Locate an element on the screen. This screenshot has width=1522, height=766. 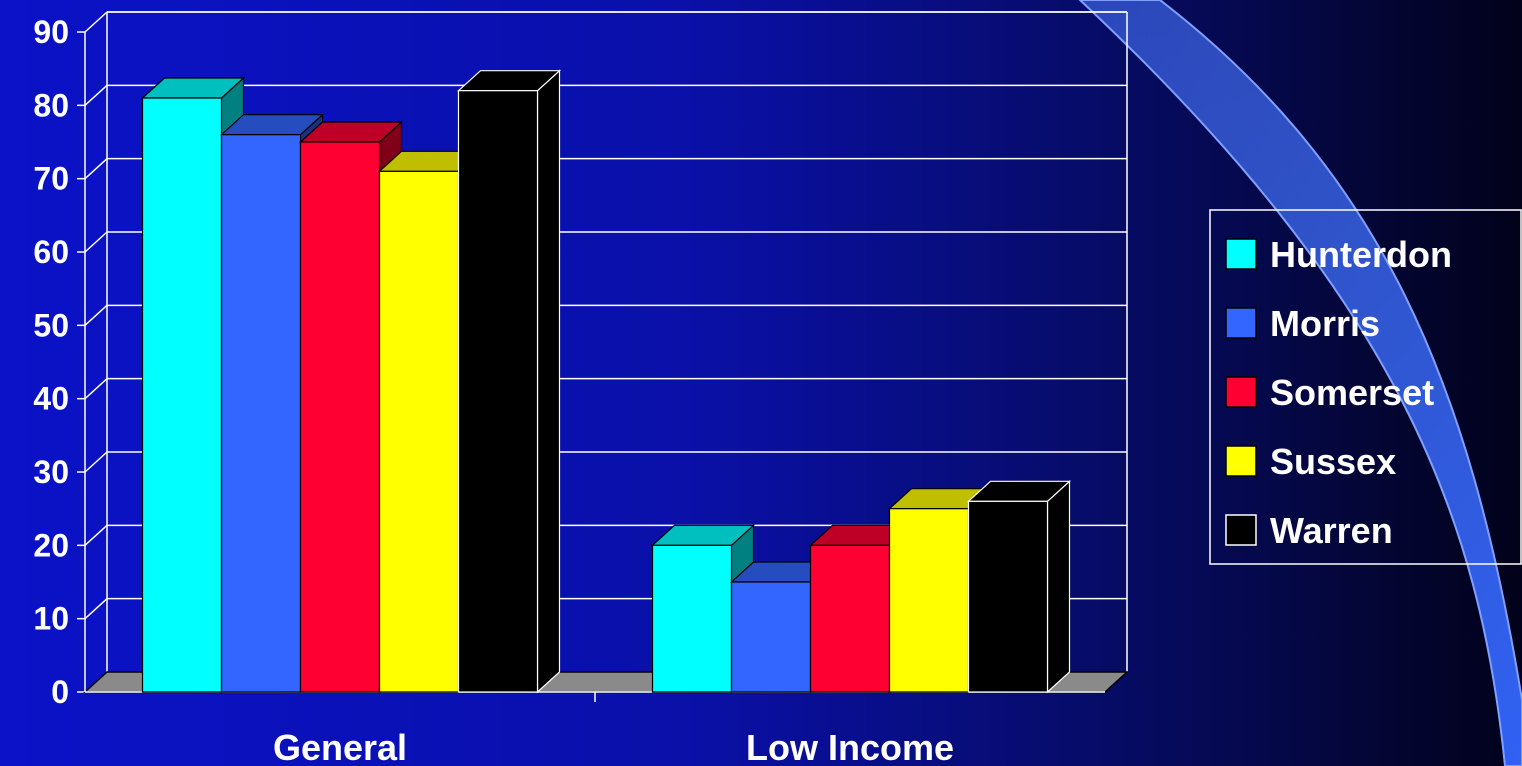
legend-swatch-sussex is located at coordinates (1241, 461).